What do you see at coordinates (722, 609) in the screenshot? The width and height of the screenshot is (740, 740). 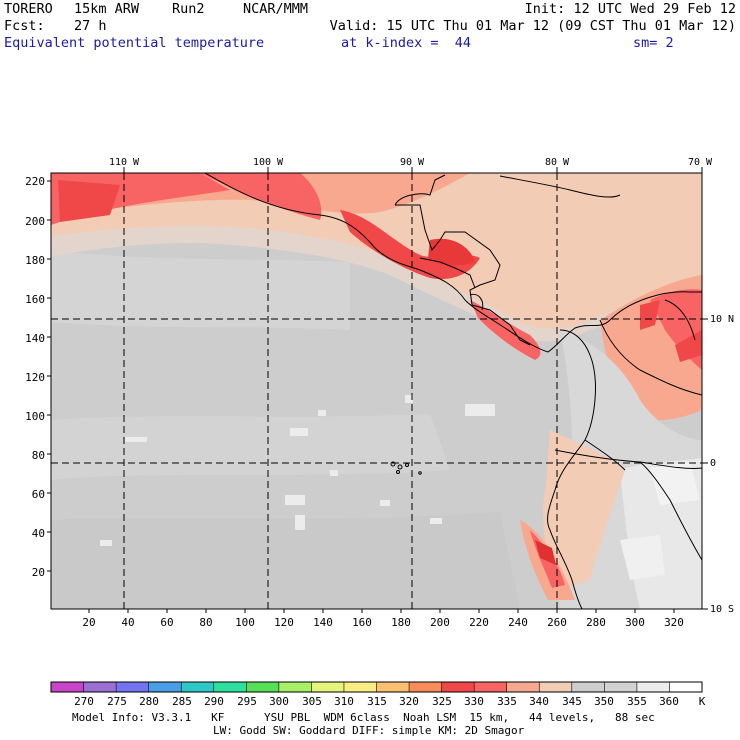 I see `lat-label-10s: 10 S` at bounding box center [722, 609].